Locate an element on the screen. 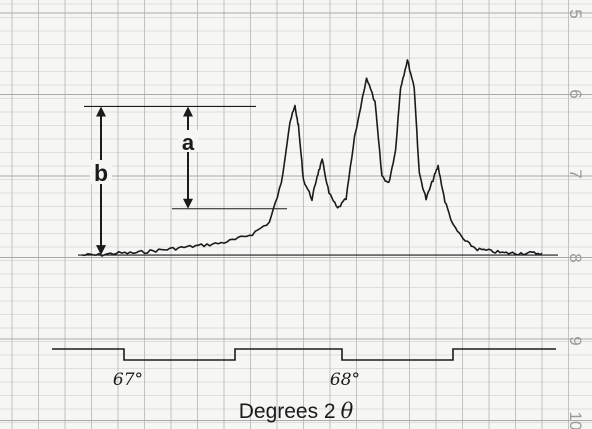 Image resolution: width=592 pixels, height=429 pixels. x-axis-label-text: Degrees 2 is located at coordinates (287, 411).